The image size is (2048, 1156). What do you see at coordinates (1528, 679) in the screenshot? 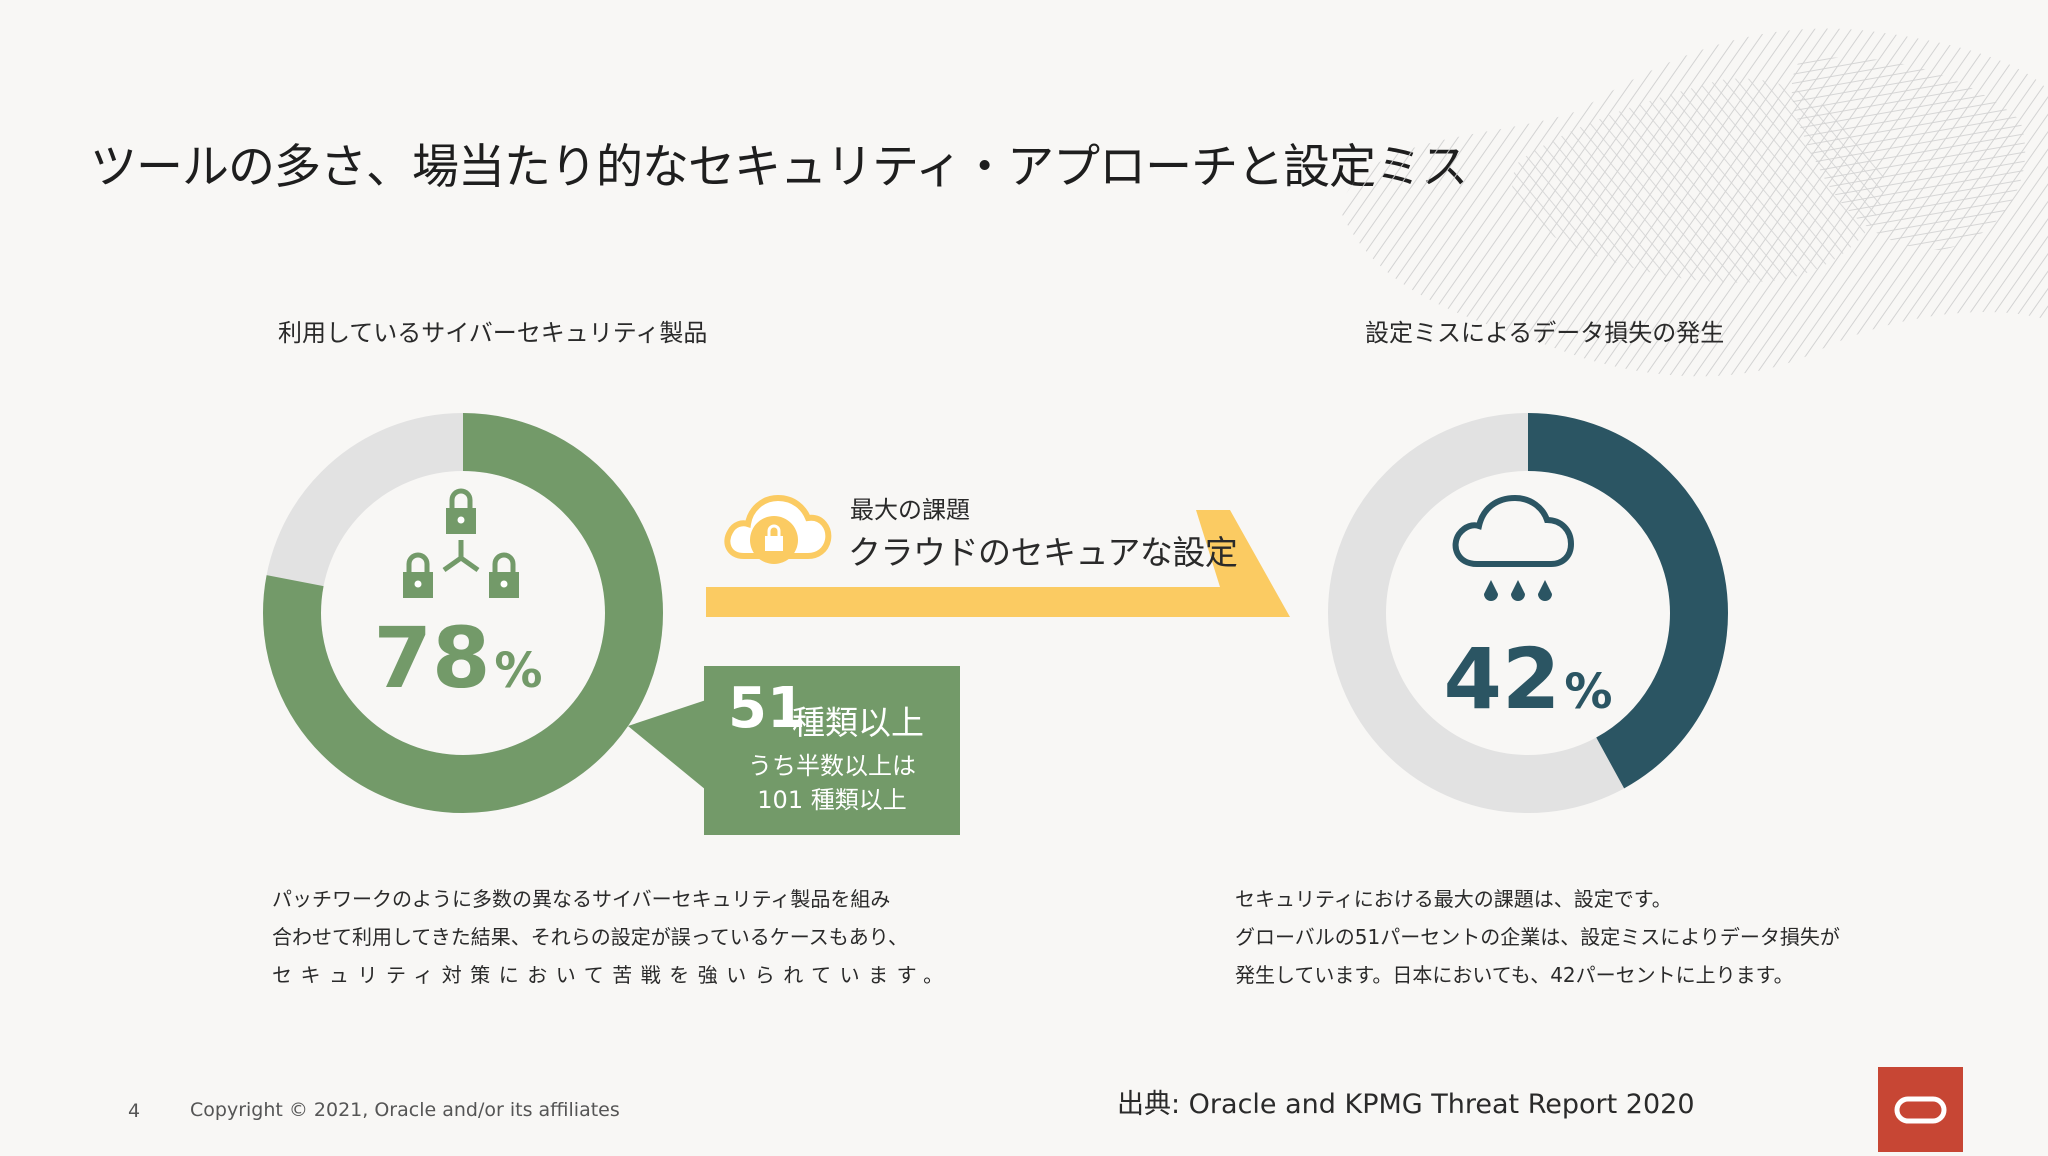
I see `right-percent-label: 42%` at bounding box center [1528, 679].